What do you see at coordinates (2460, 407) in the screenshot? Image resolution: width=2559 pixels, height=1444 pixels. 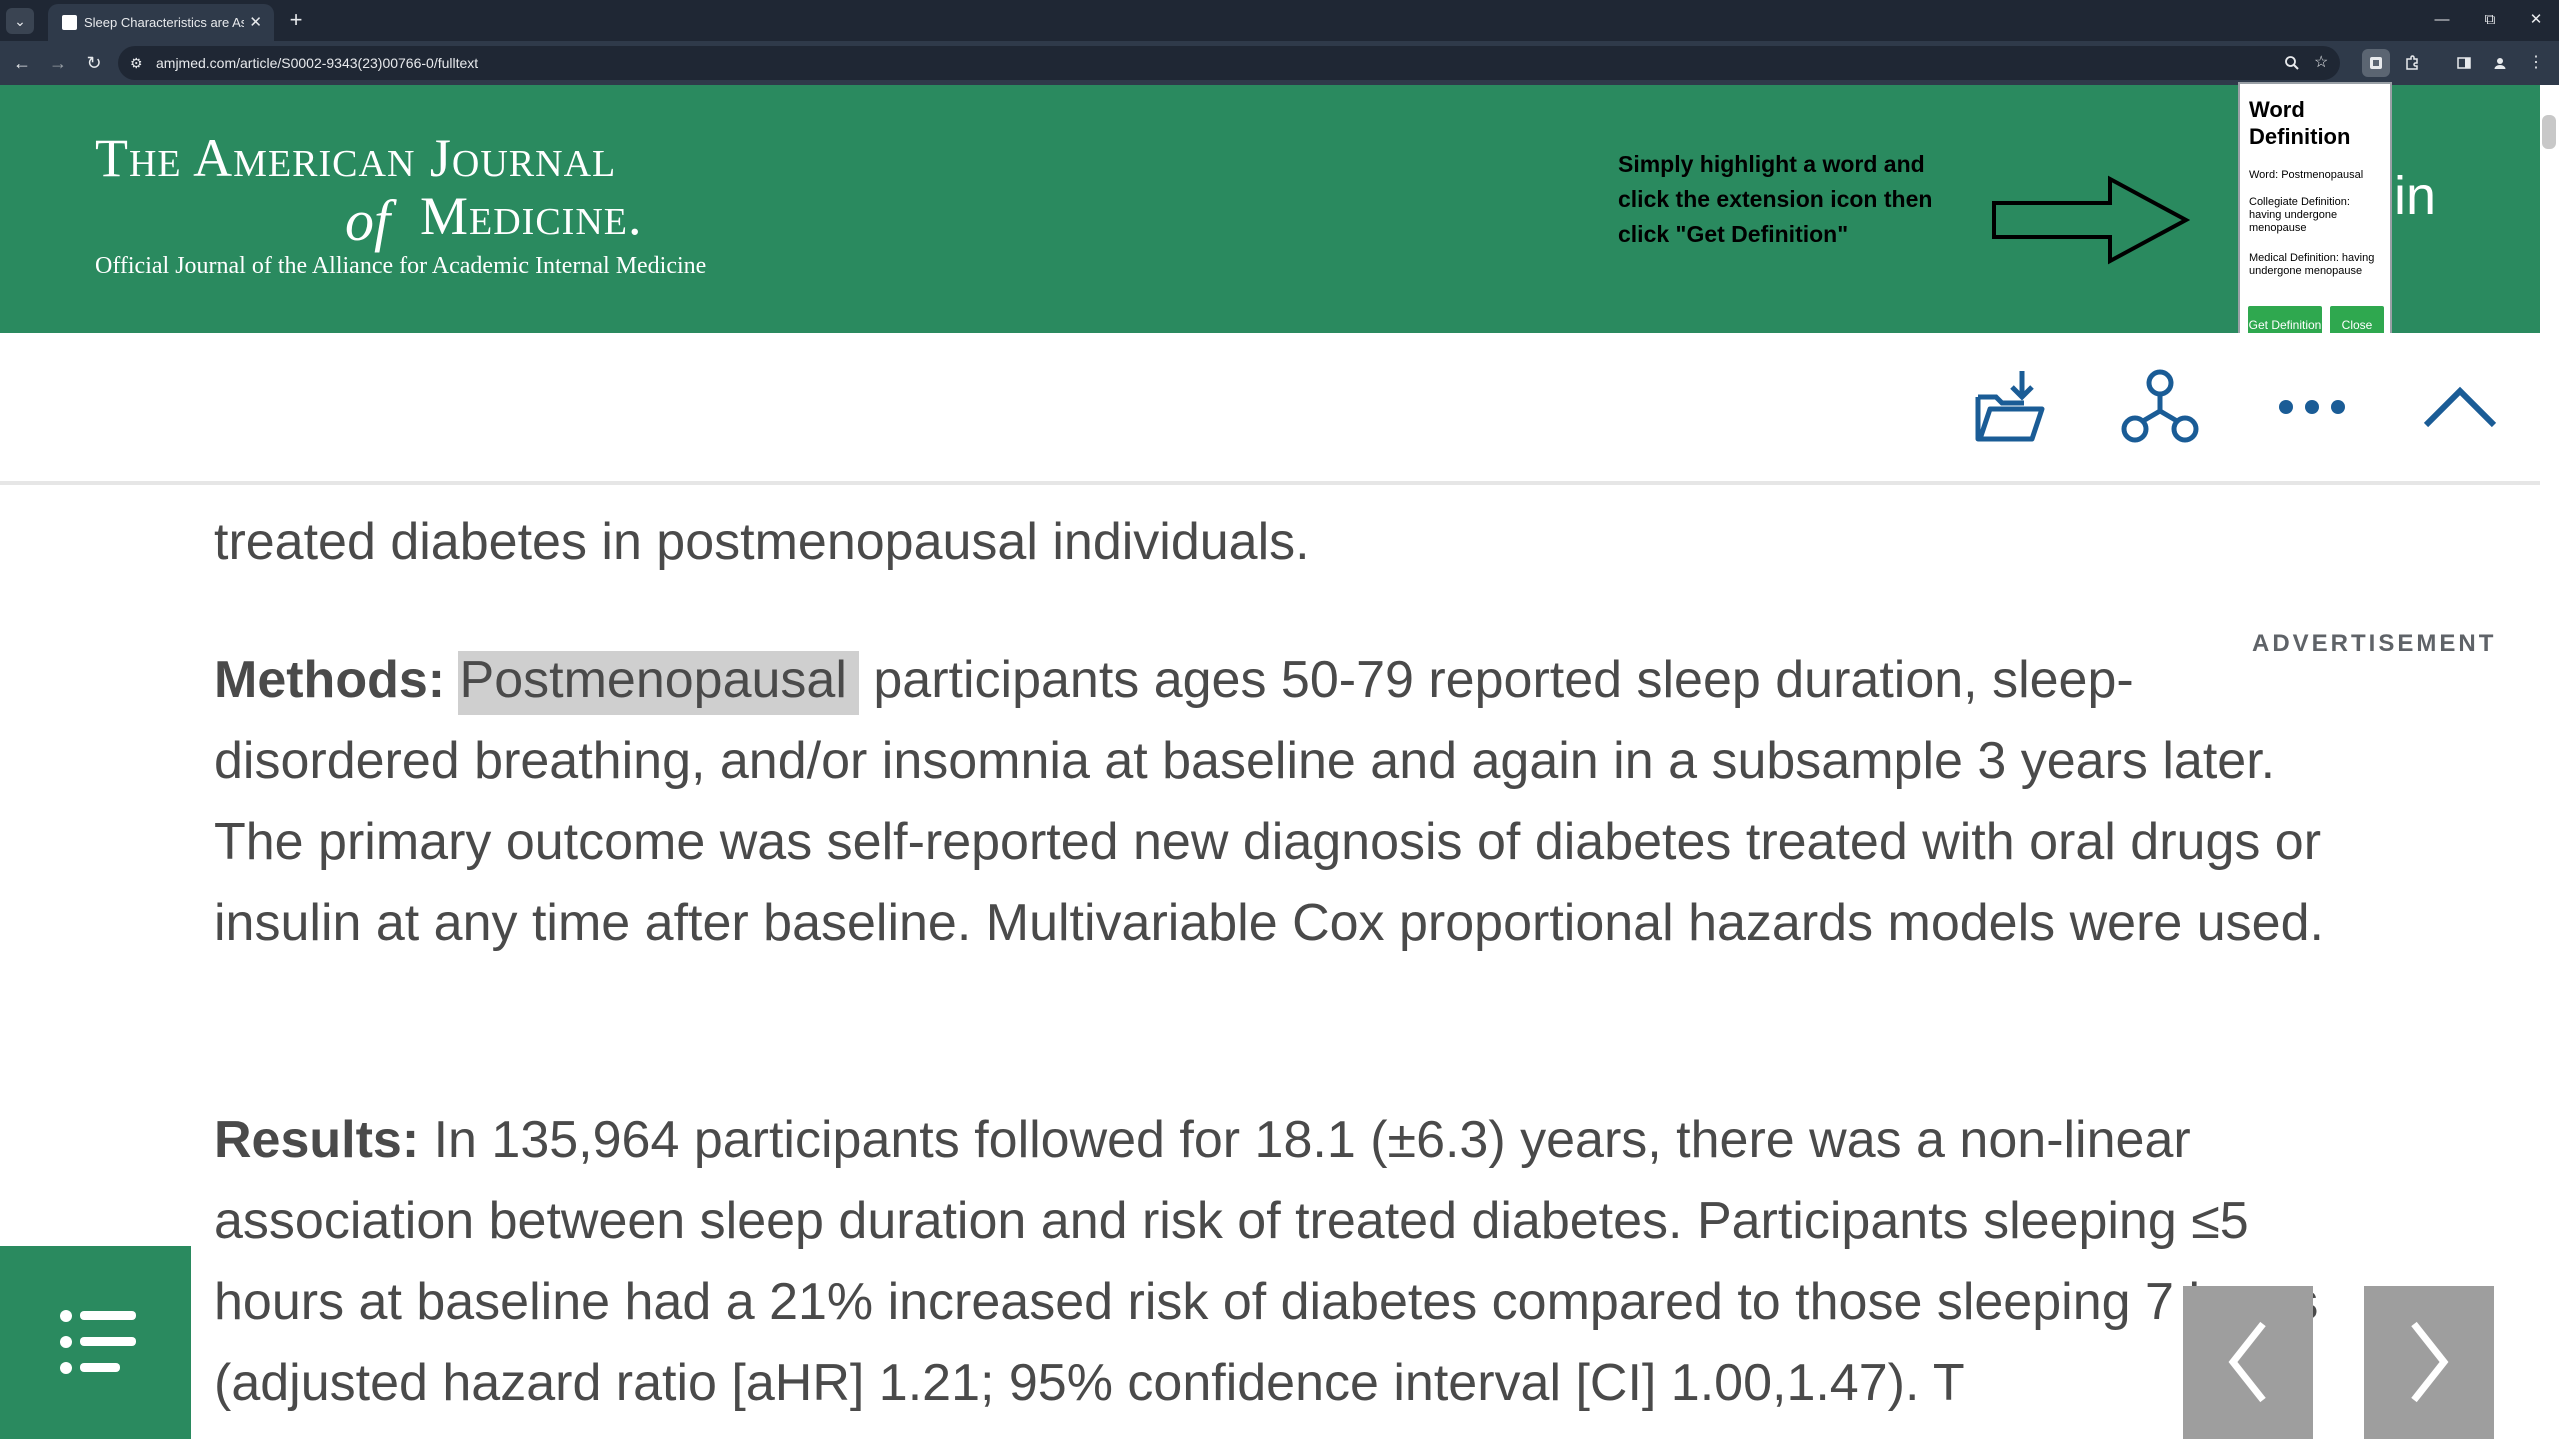 I see `collapse-up-icon` at bounding box center [2460, 407].